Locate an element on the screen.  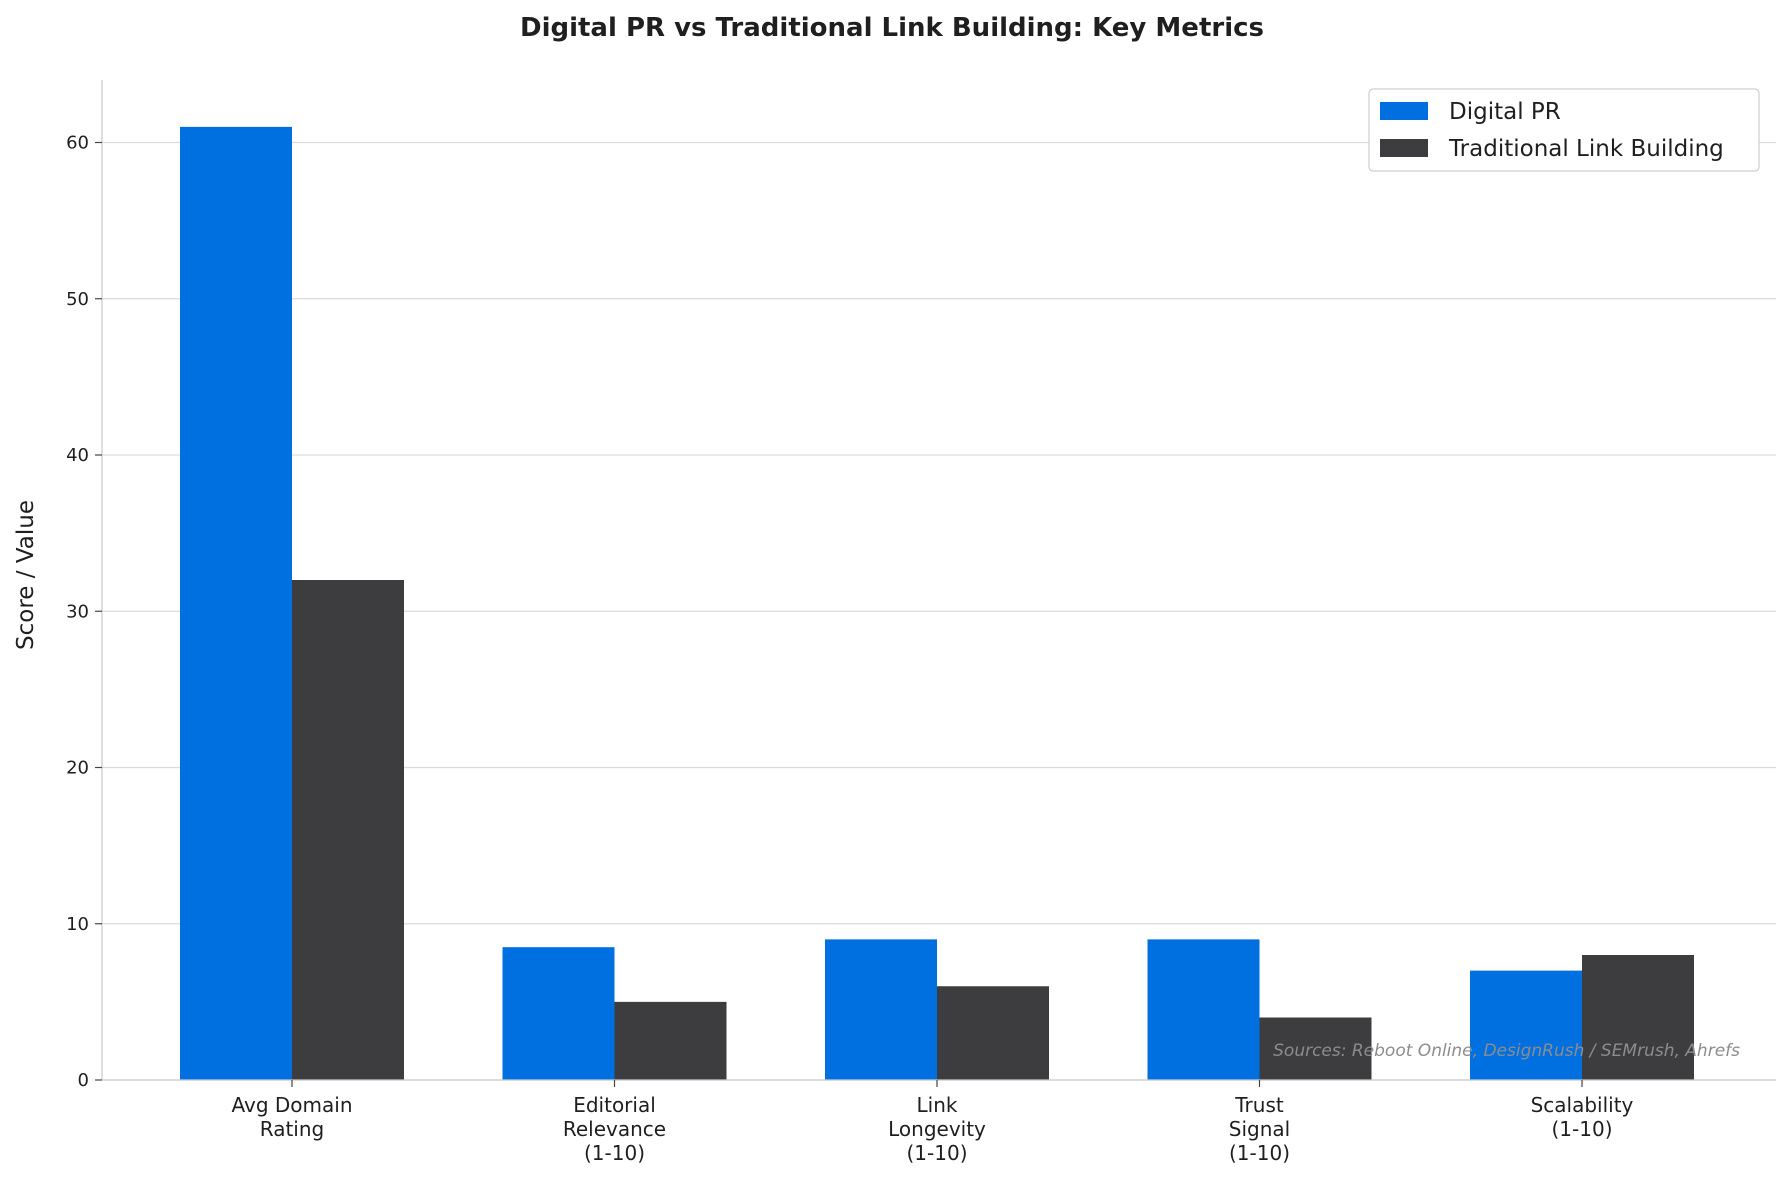
y-tick-label: 10 is located at coordinates (77, 924).